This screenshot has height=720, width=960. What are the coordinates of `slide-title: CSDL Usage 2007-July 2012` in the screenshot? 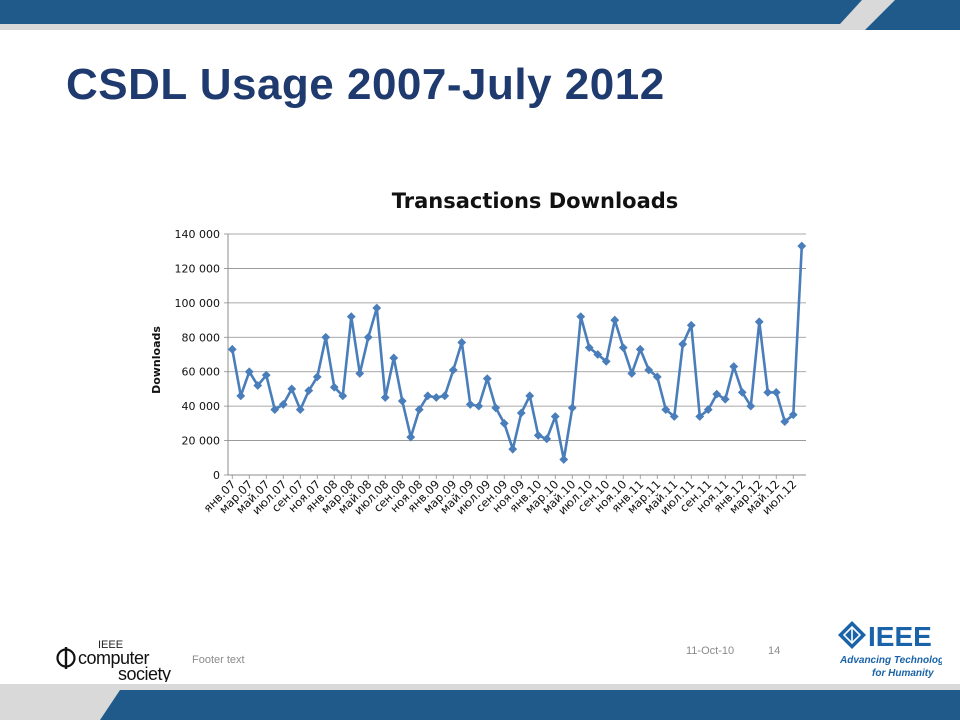 It's located at (365, 84).